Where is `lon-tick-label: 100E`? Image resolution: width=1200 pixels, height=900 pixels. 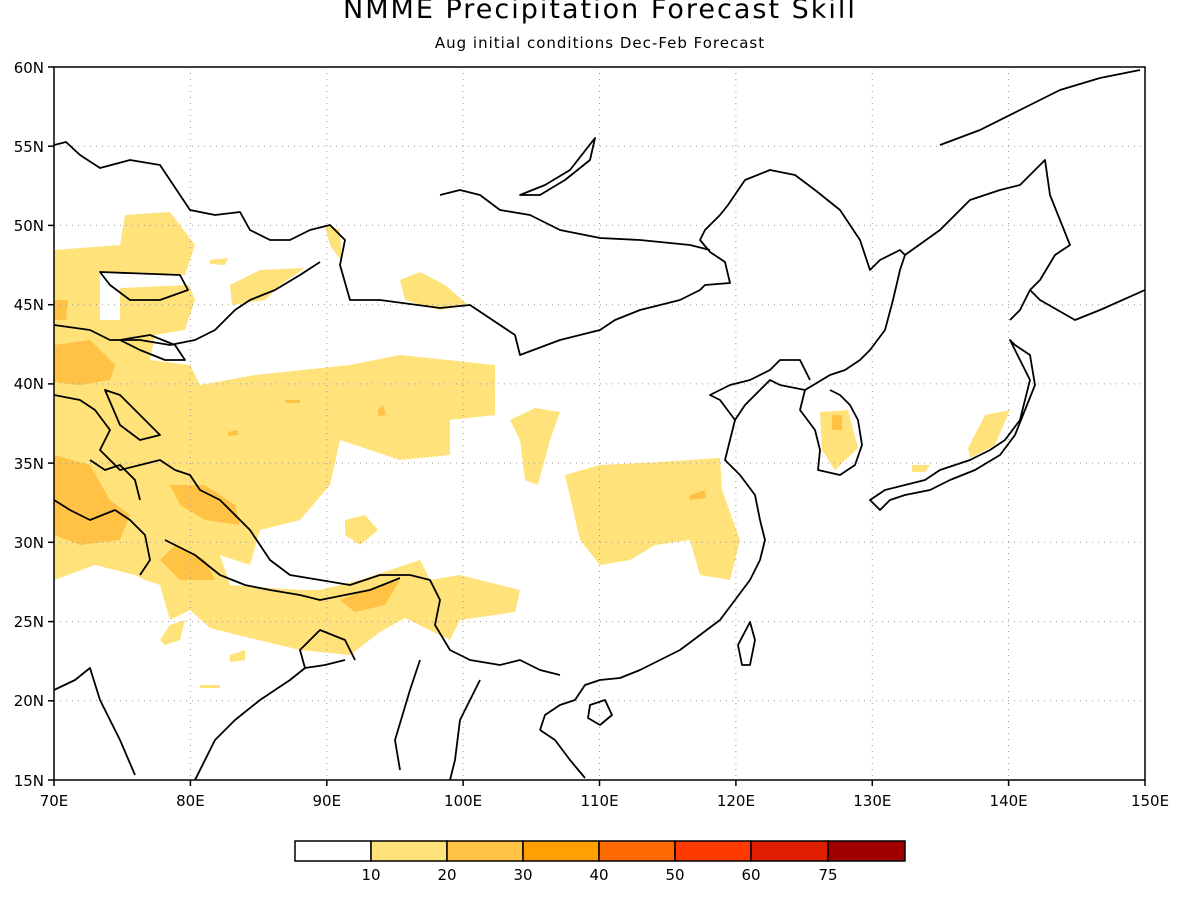
lon-tick-label: 100E is located at coordinates (463, 801).